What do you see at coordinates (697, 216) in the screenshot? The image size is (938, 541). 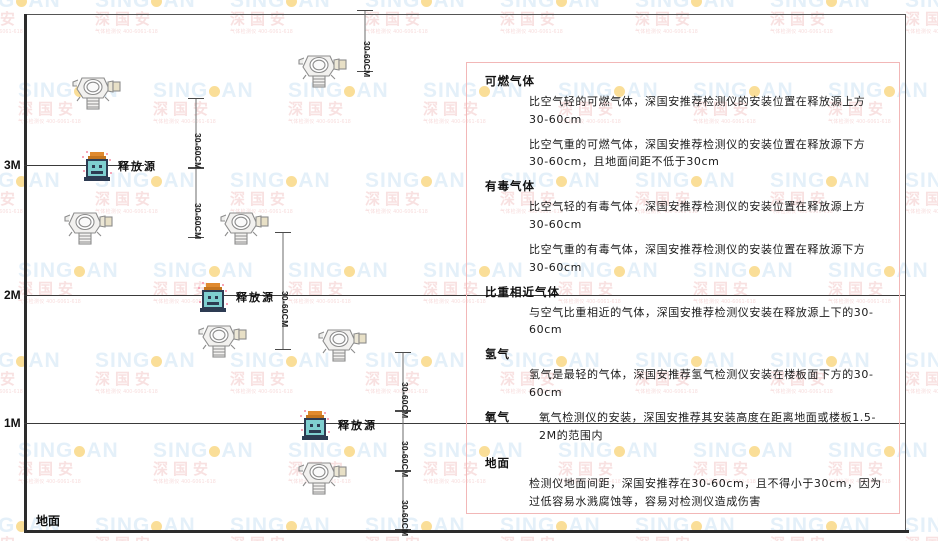 I see `panel-paragraph: 比空气轻的有毒气体，深国安推荐检测仪的安装位置在释放源上方30-60cm` at bounding box center [697, 216].